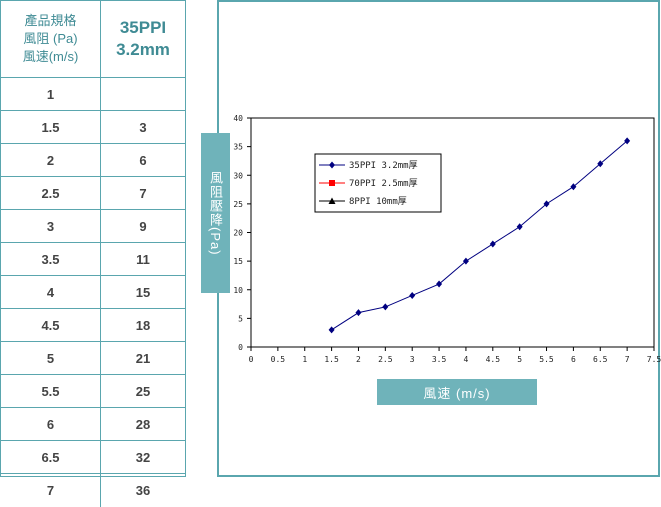  I want to click on y-tick-label: 20, so click(238, 233).